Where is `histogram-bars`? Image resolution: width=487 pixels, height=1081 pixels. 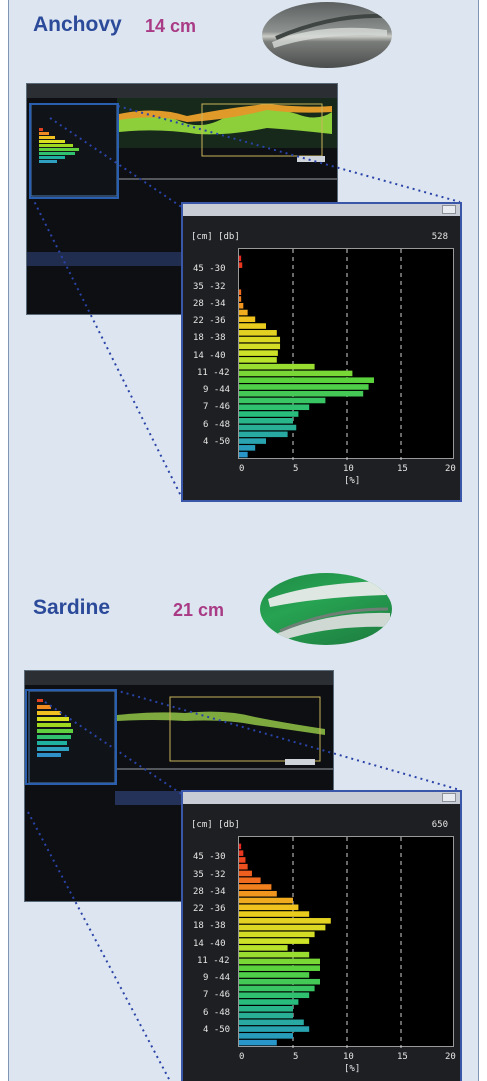 histogram-bars is located at coordinates (320, 354).